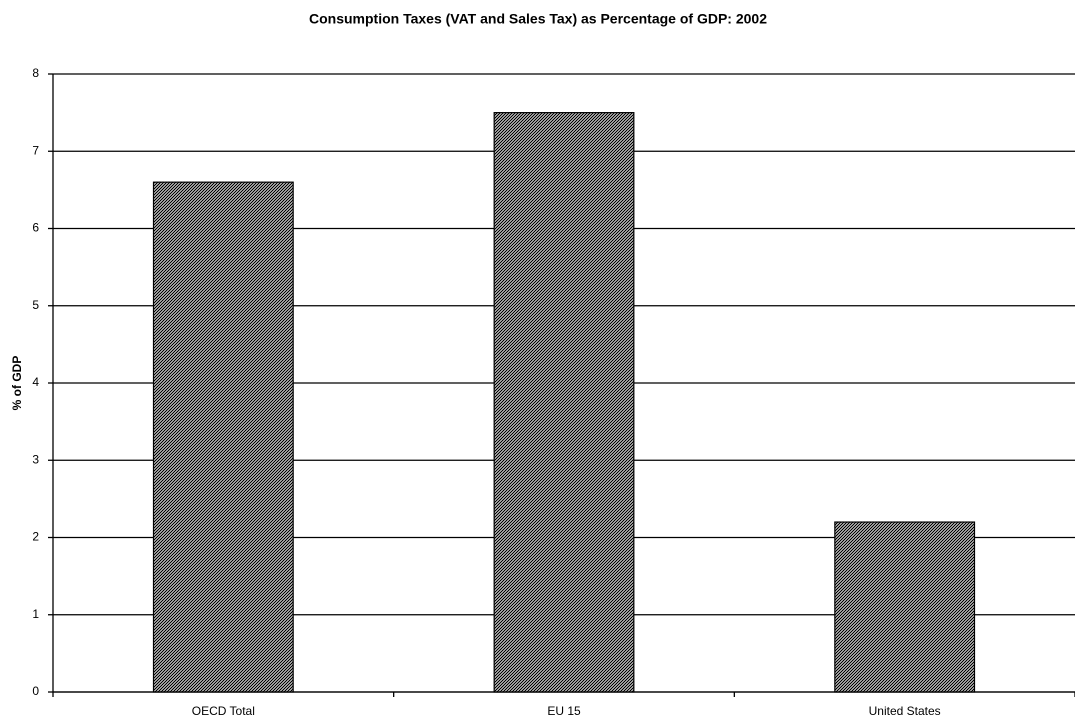 This screenshot has width=1075, height=719. Describe the element at coordinates (35, 150) in the screenshot. I see `y-tick-label: 7` at that location.